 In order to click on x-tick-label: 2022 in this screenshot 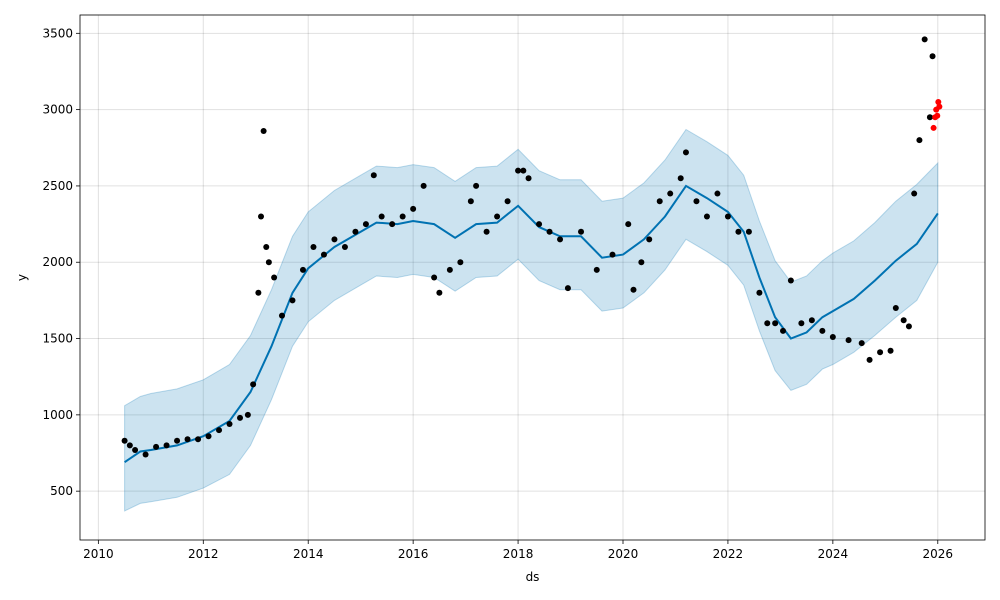, I will do `click(728, 554)`.